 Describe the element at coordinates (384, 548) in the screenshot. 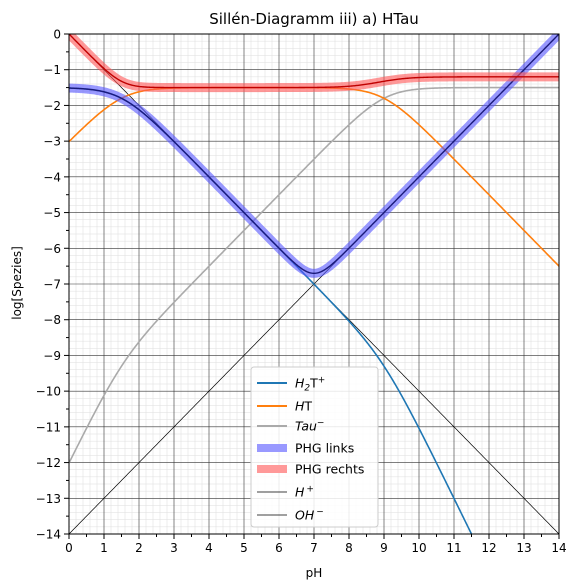

I see `x-tick-label: 9` at that location.